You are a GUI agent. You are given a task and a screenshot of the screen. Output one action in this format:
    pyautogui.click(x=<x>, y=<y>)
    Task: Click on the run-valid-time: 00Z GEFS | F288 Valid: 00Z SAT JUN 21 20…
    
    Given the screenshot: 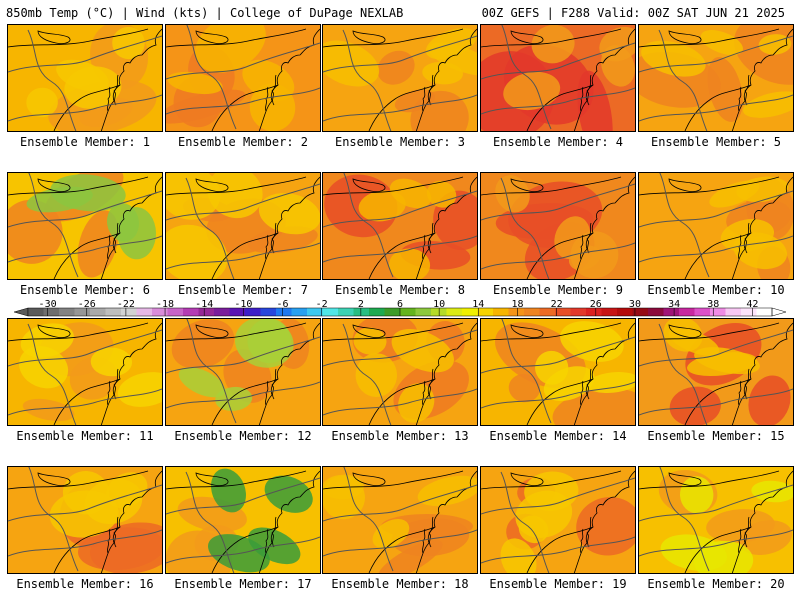 What is the action you would take?
    pyautogui.click(x=633, y=13)
    